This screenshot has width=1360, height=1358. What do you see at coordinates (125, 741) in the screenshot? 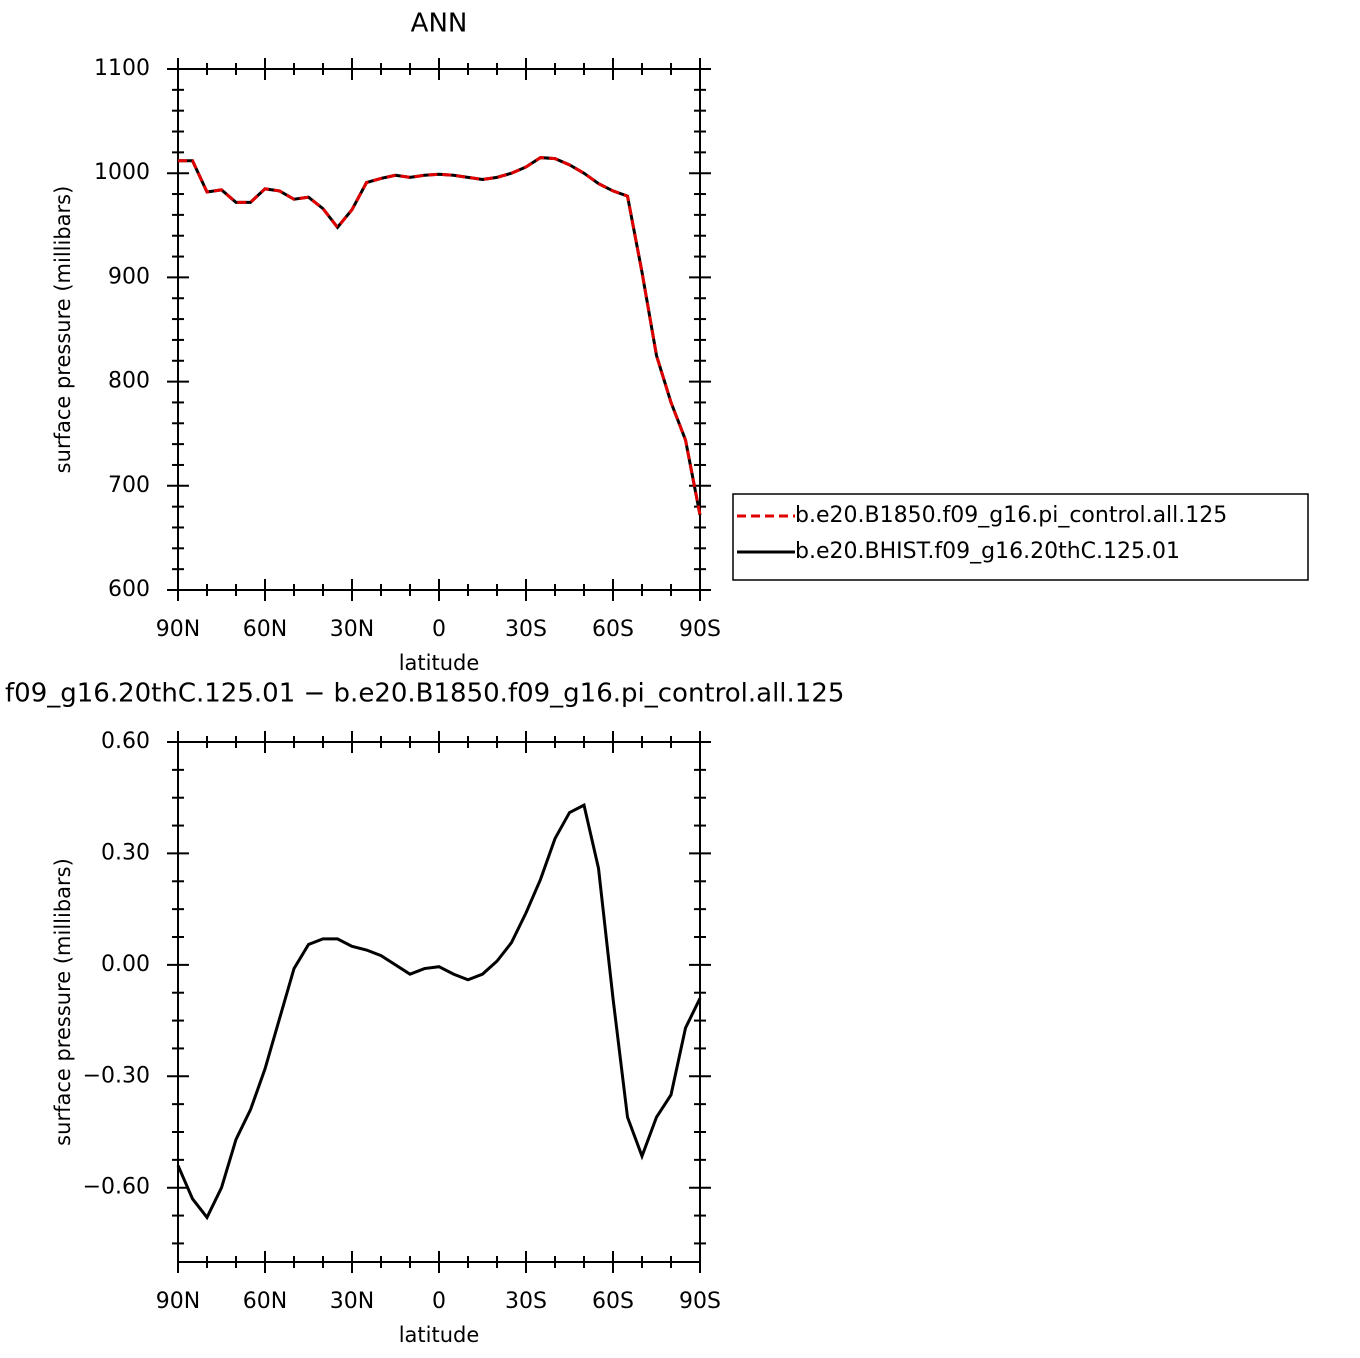
I see `y-tick-label: 0.60` at bounding box center [125, 741].